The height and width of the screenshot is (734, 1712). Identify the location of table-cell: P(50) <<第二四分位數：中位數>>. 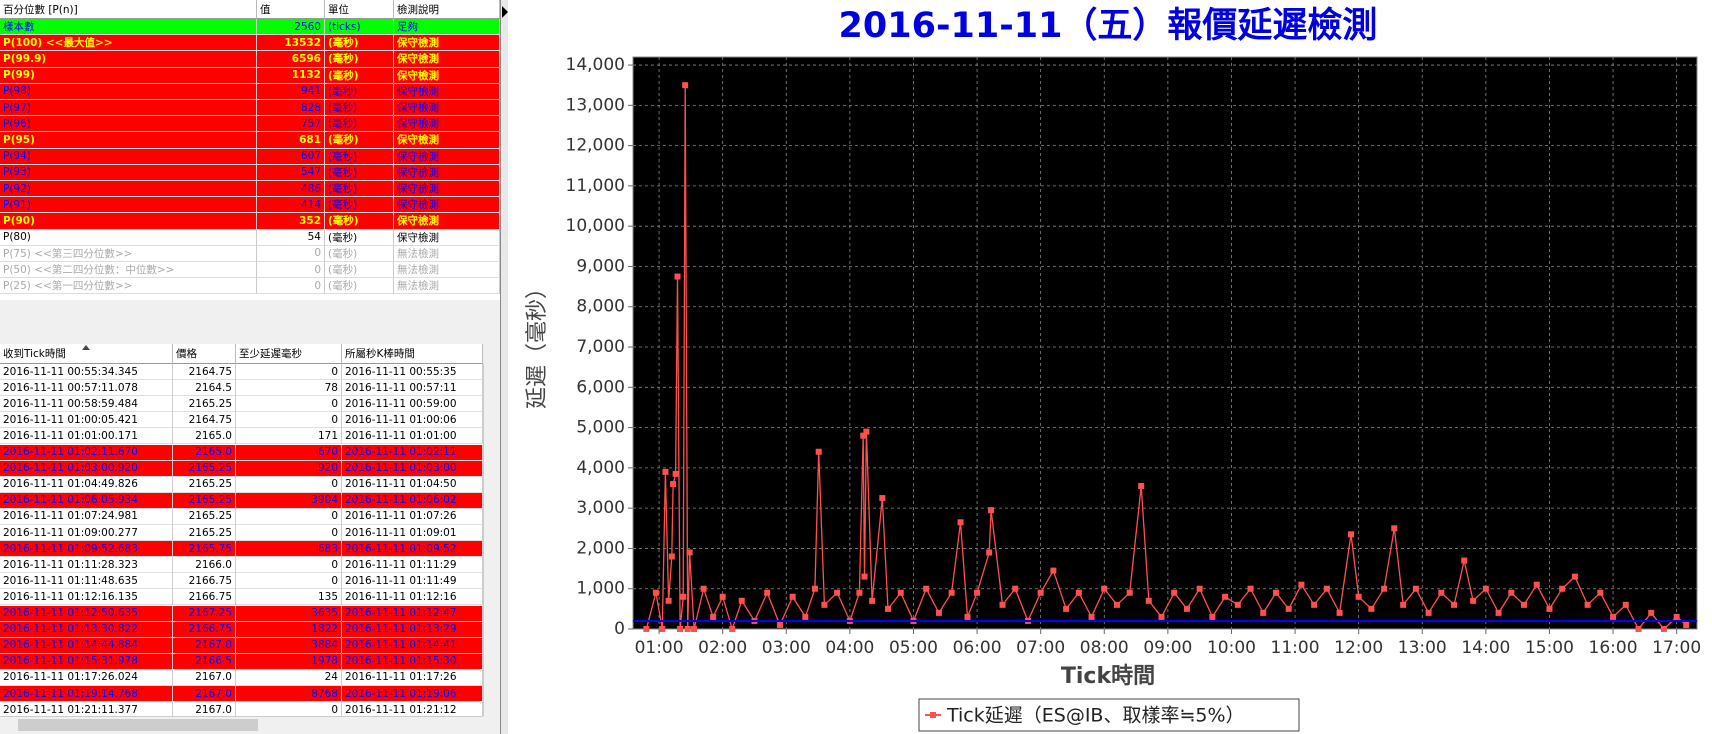
(128, 270).